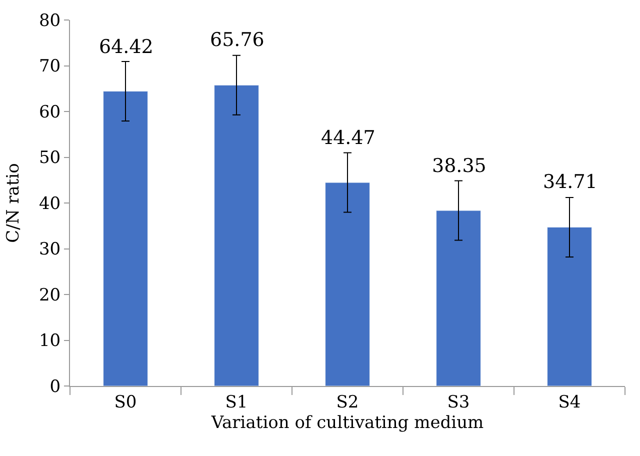  I want to click on y-tick-label: 50, so click(49, 158).